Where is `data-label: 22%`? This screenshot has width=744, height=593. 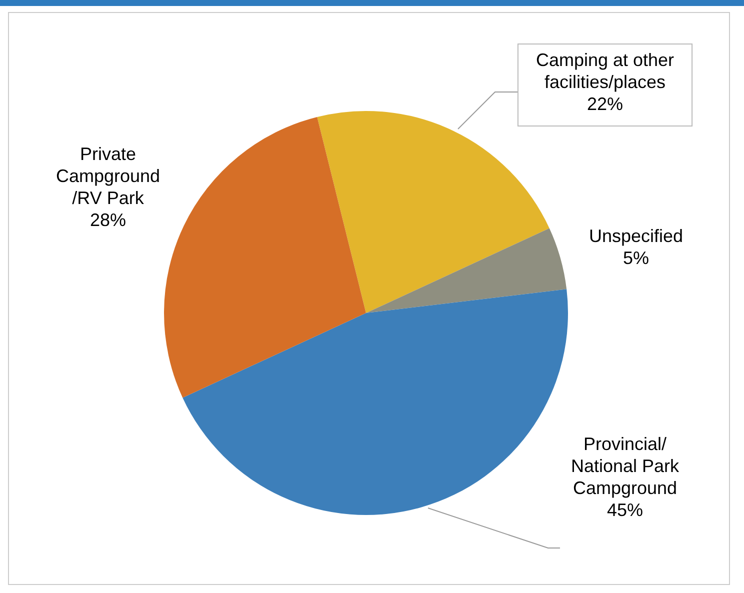 data-label: 22% is located at coordinates (605, 104).